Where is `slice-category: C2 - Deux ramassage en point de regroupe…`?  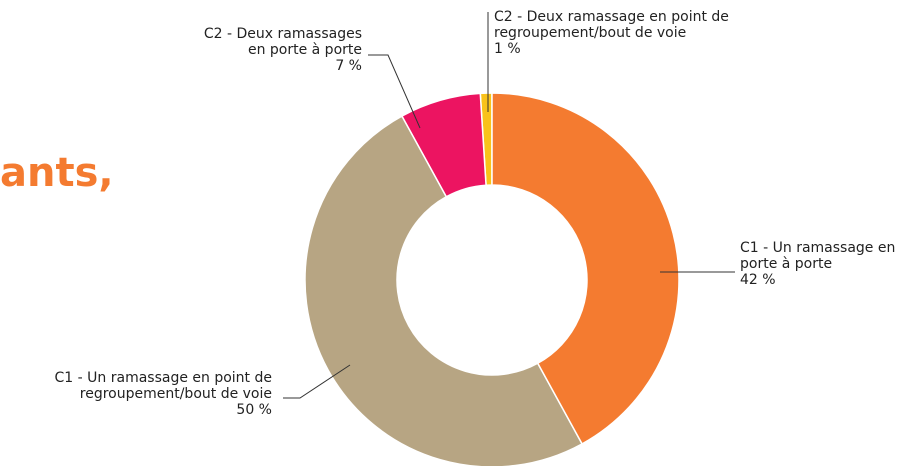
slice-category: C2 - Deux ramassage en point de regroupe… is located at coordinates (611, 25).